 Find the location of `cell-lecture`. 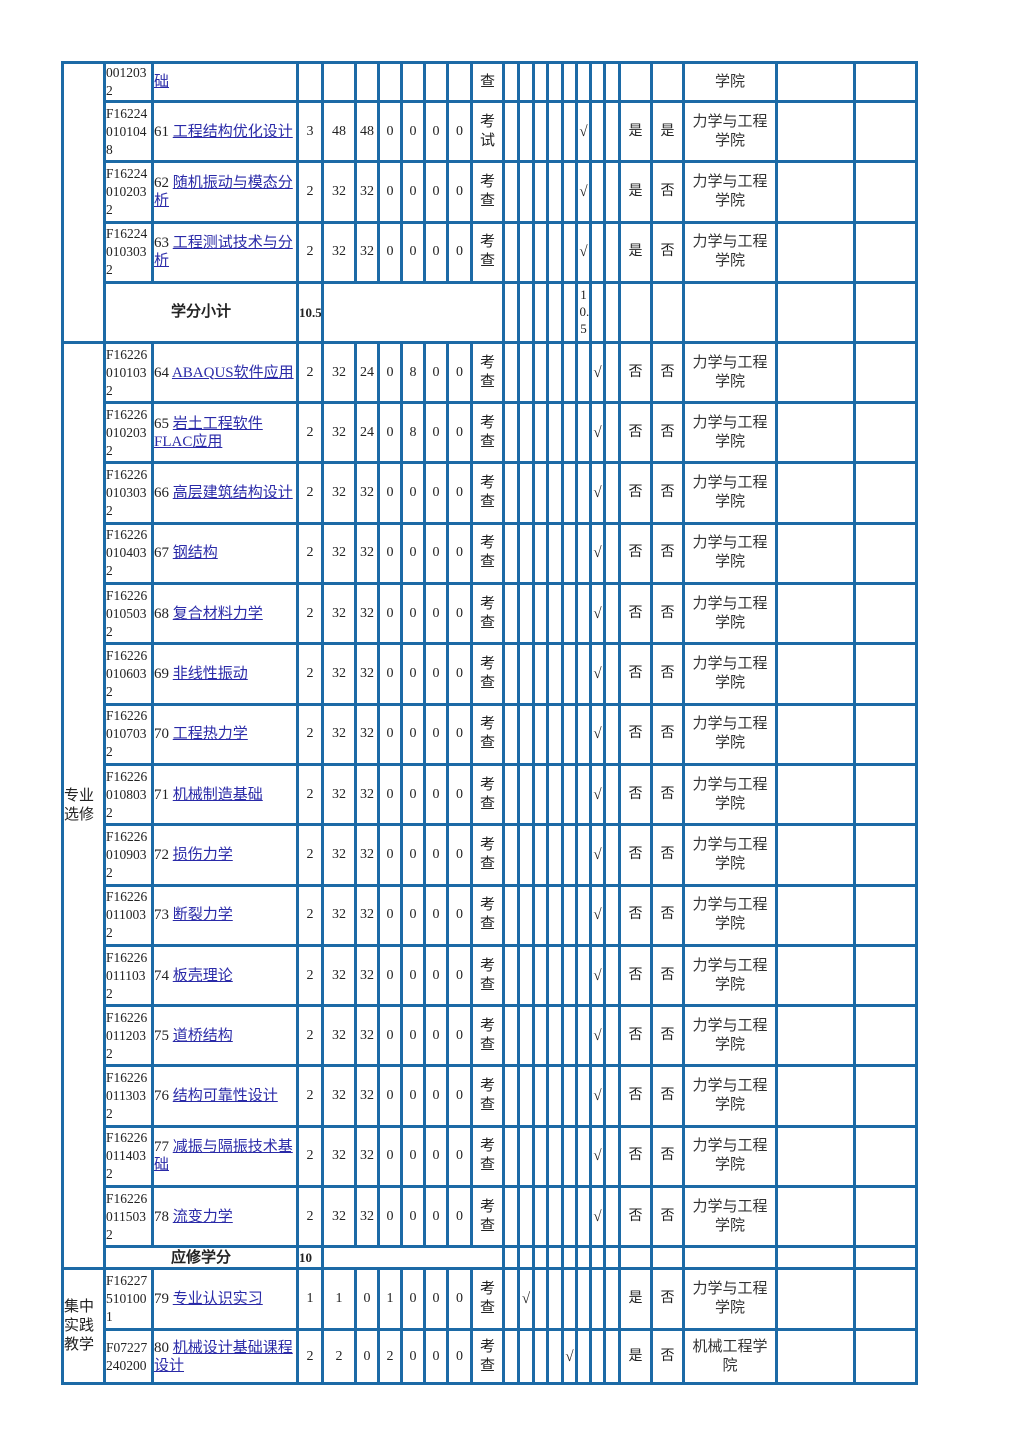

cell-lecture is located at coordinates (367, 82).